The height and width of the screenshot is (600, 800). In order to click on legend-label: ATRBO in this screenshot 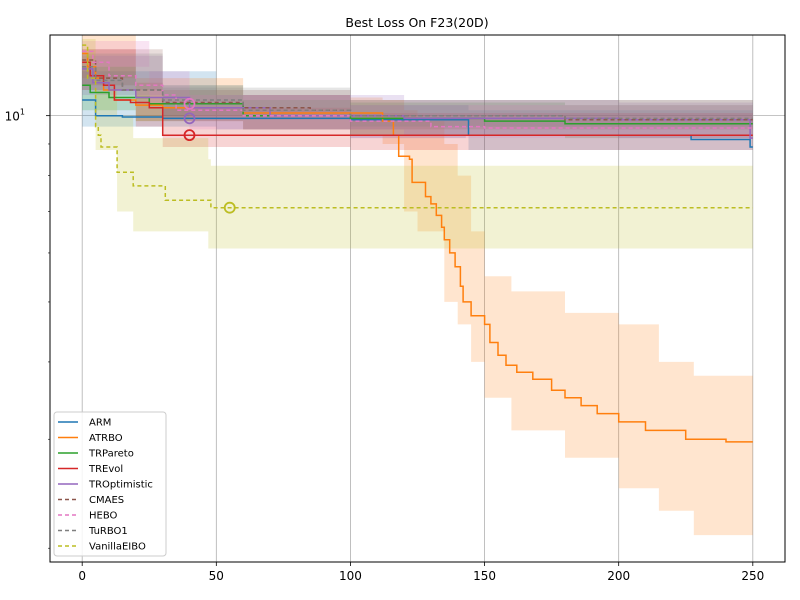, I will do `click(106, 438)`.